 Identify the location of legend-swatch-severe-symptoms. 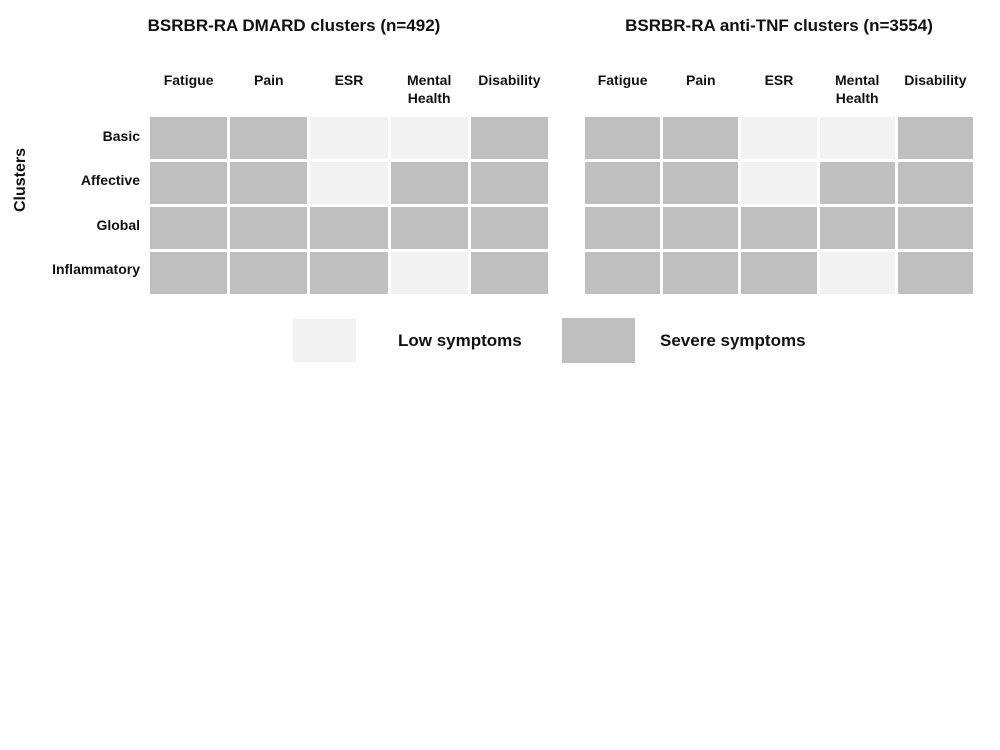
(598, 340).